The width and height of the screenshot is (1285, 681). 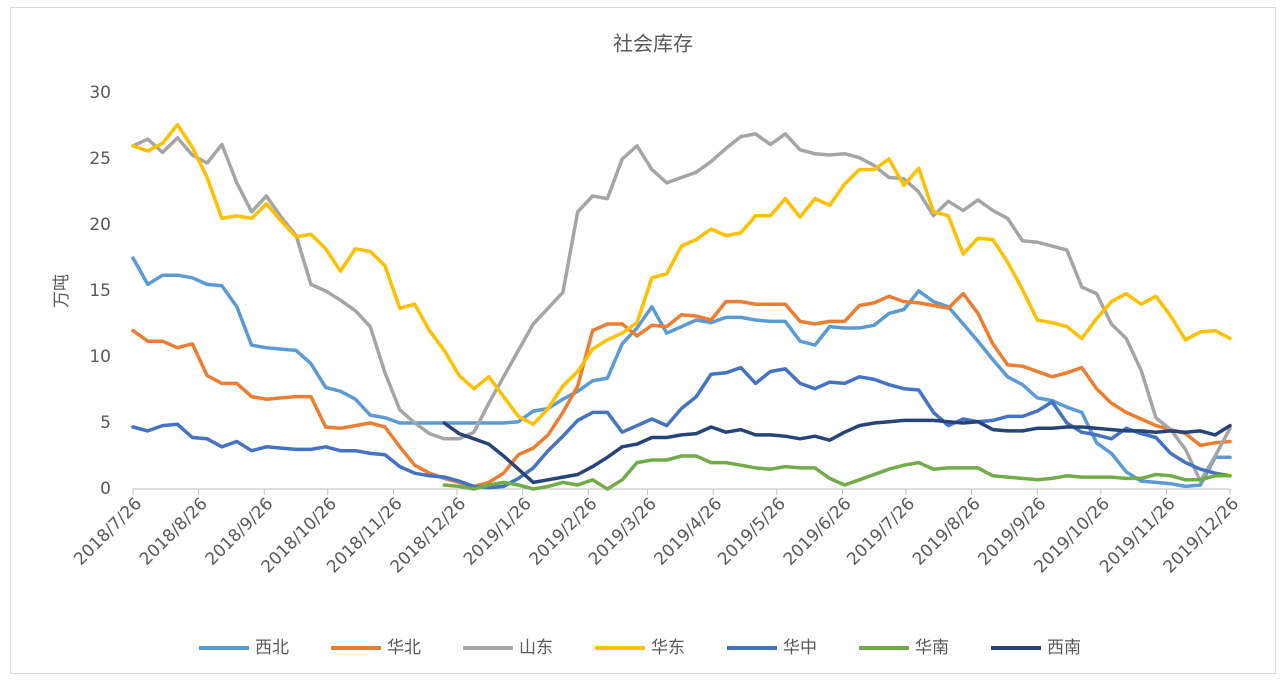 I want to click on legend-label: 山东, so click(x=536, y=648).